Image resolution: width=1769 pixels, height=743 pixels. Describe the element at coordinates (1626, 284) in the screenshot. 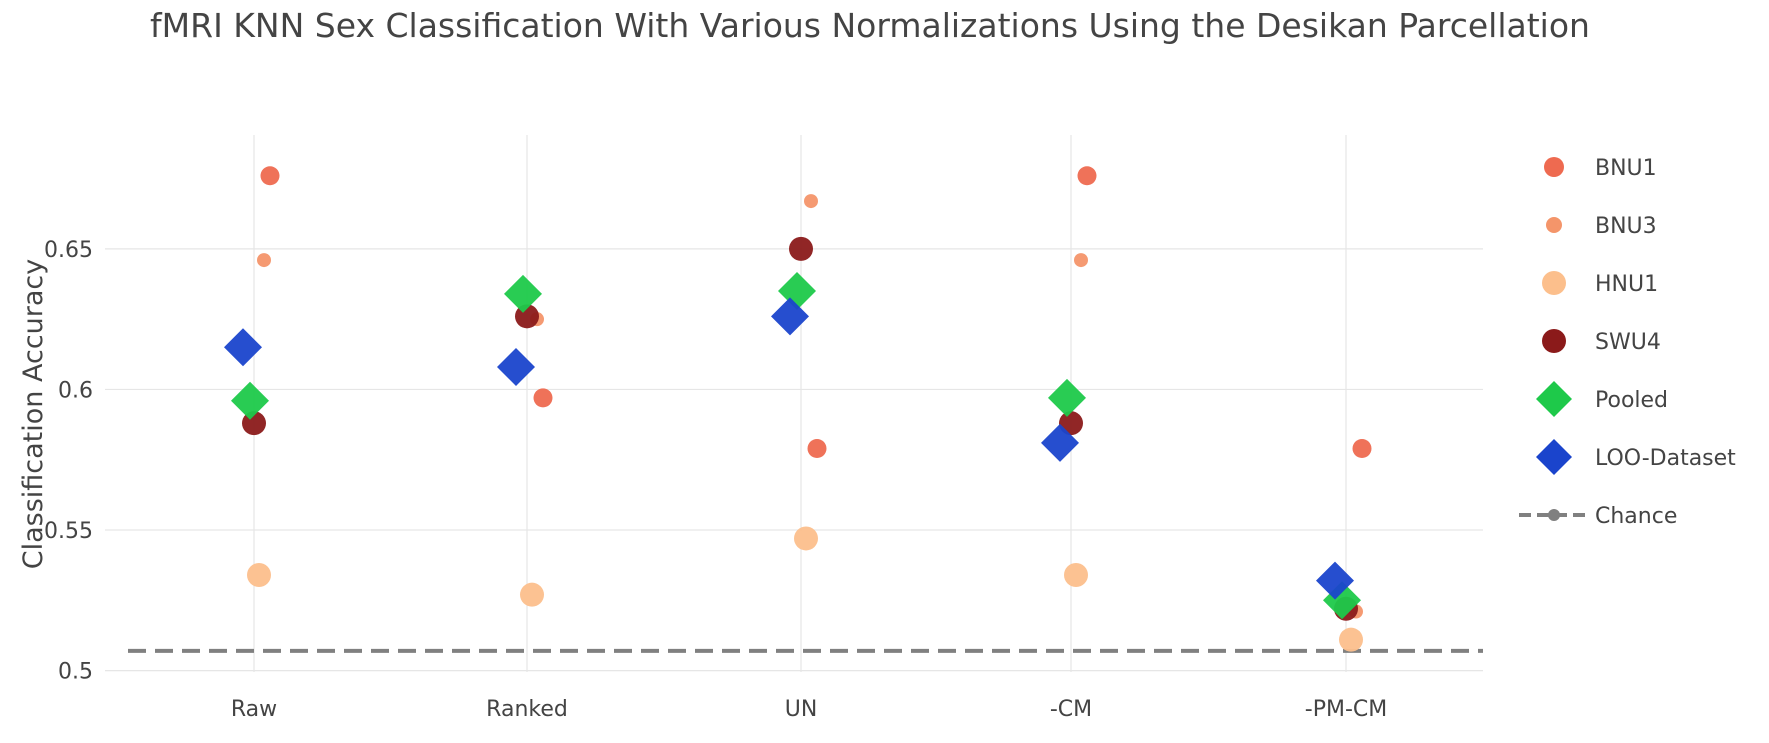

I see `legend-label-hnu1: HNU1` at that location.